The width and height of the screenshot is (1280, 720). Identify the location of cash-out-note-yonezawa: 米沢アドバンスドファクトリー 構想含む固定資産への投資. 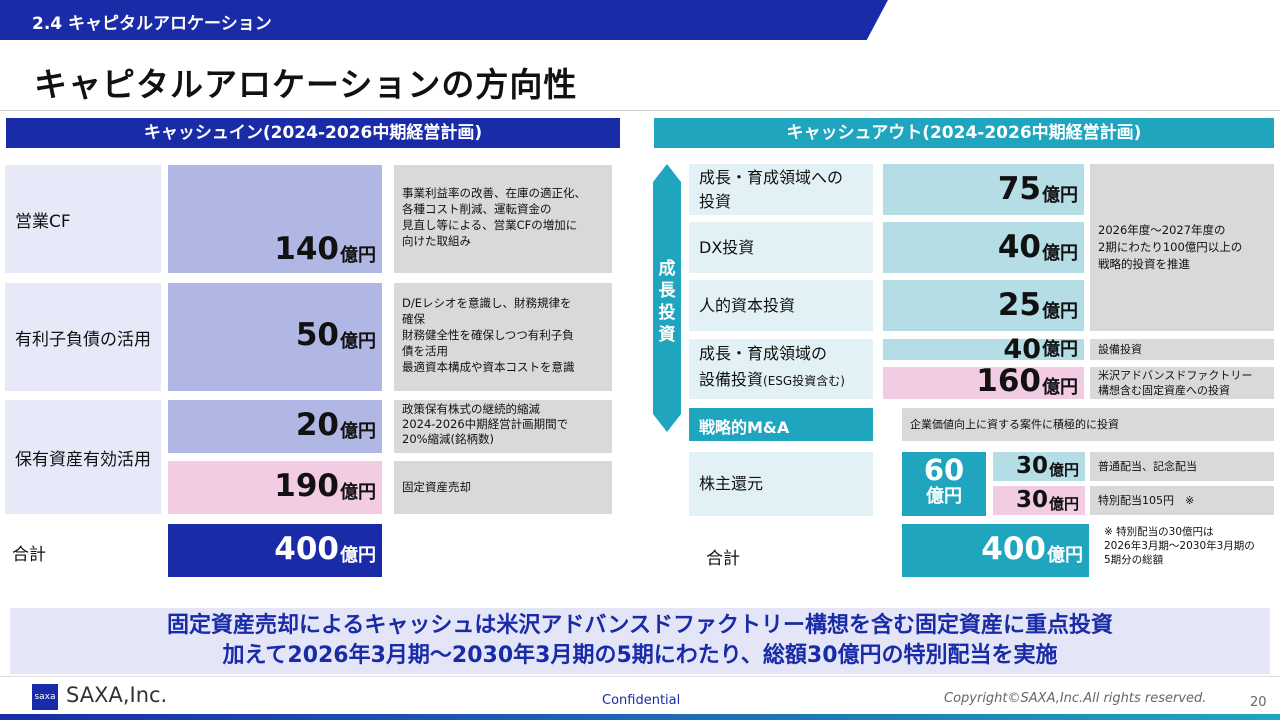
(1182, 383).